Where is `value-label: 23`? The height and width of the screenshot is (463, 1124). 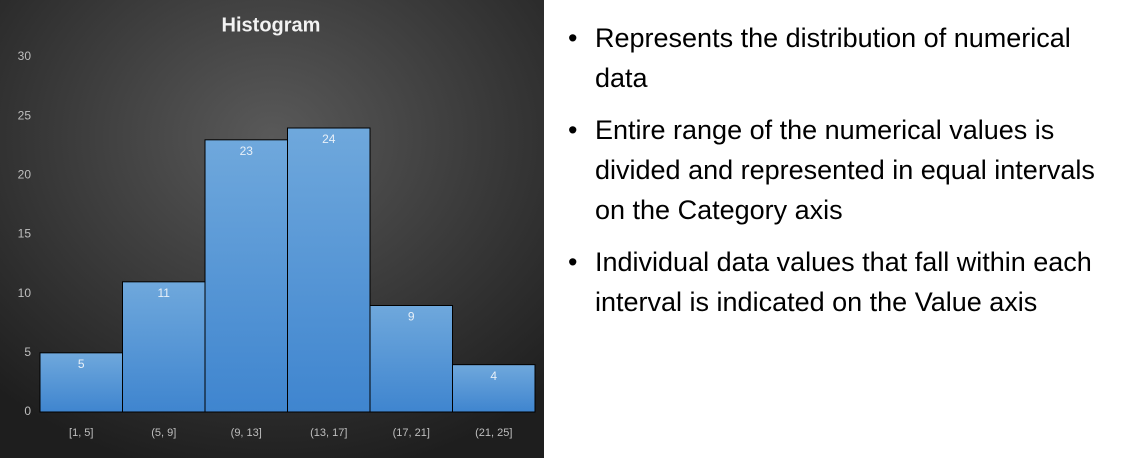
value-label: 23 is located at coordinates (247, 151).